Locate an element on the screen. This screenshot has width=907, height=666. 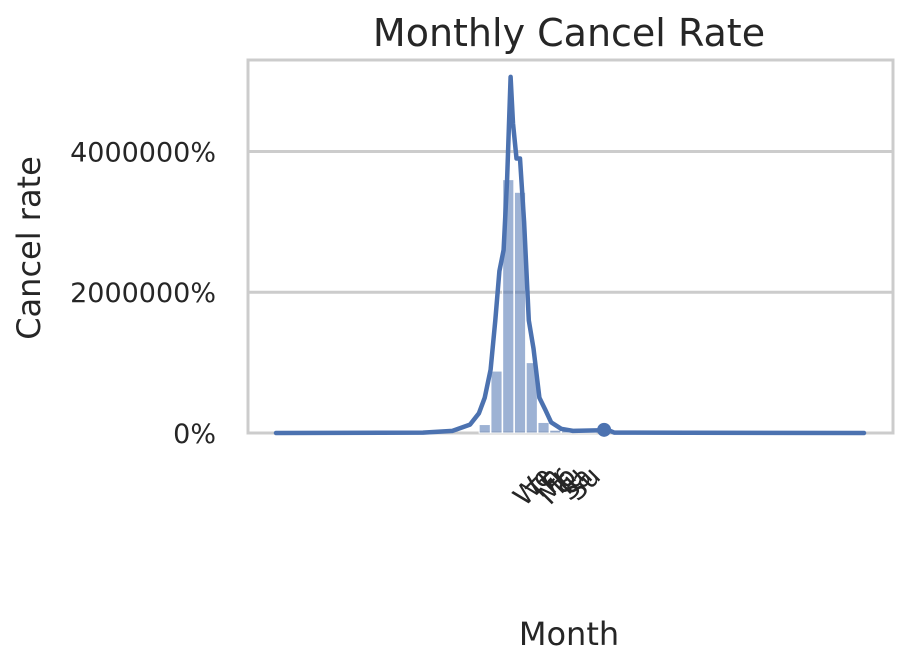
data-point is located at coordinates (604, 429).